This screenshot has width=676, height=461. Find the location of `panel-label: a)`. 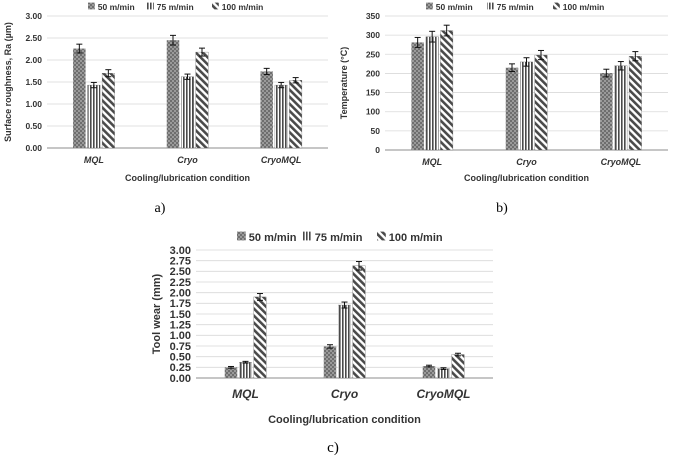

panel-label: a) is located at coordinates (160, 208).